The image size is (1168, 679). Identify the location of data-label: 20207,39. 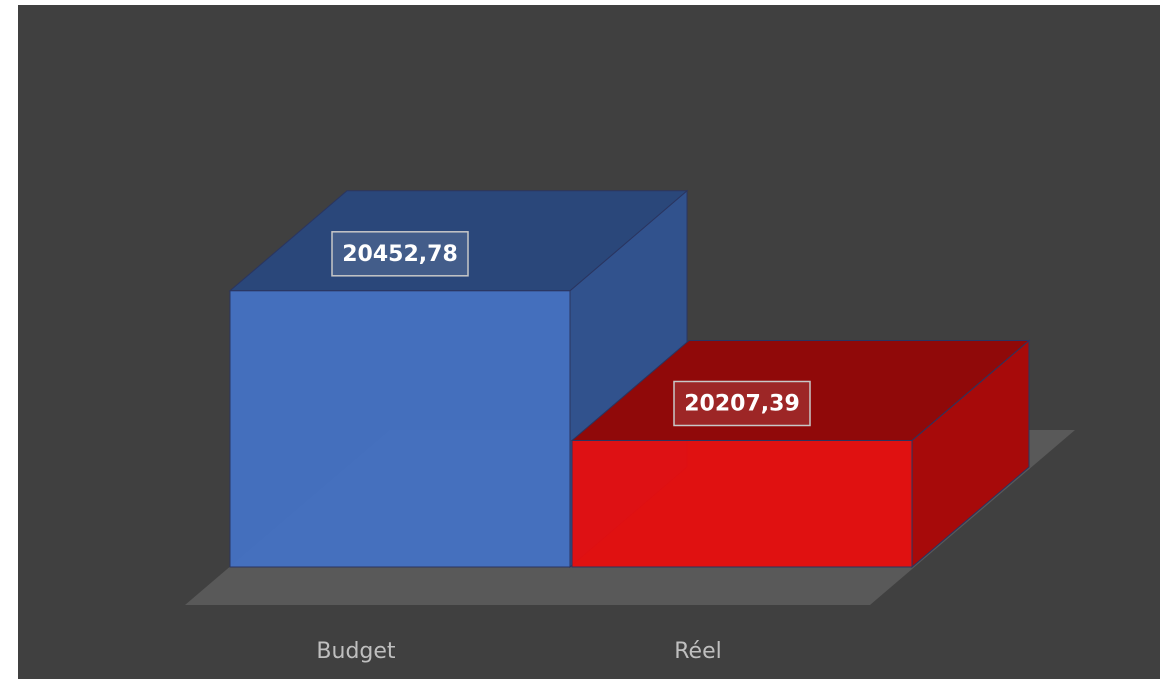
(742, 403).